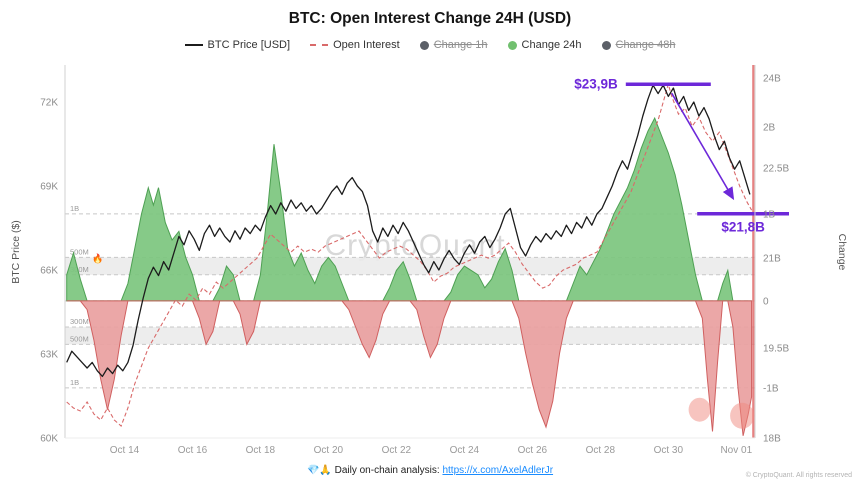 This screenshot has height=484, width=860. What do you see at coordinates (249, 45) in the screenshot?
I see `legend-label: BTC Price [USD]` at bounding box center [249, 45].